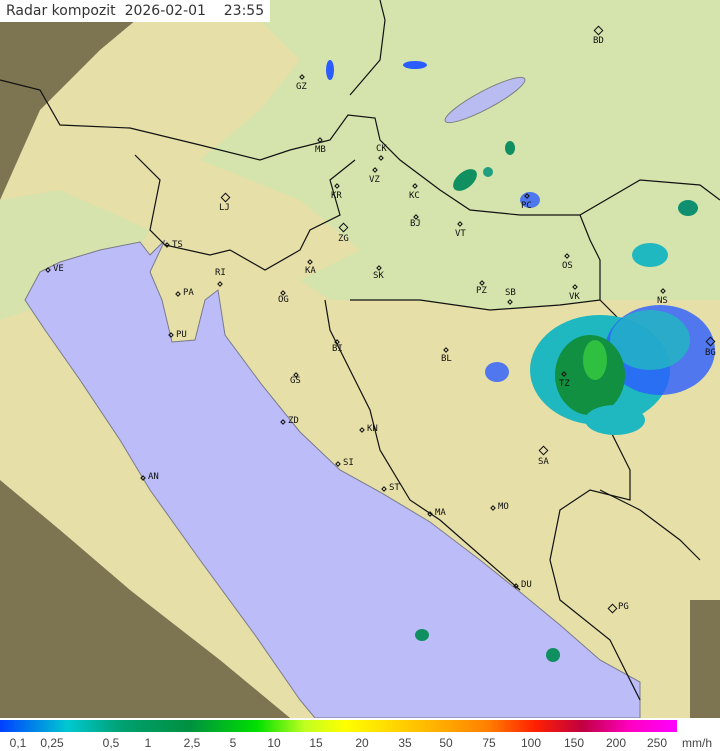 The image size is (720, 751). Describe the element at coordinates (531, 743) in the screenshot. I see `legend-tick-label: 100` at that location.